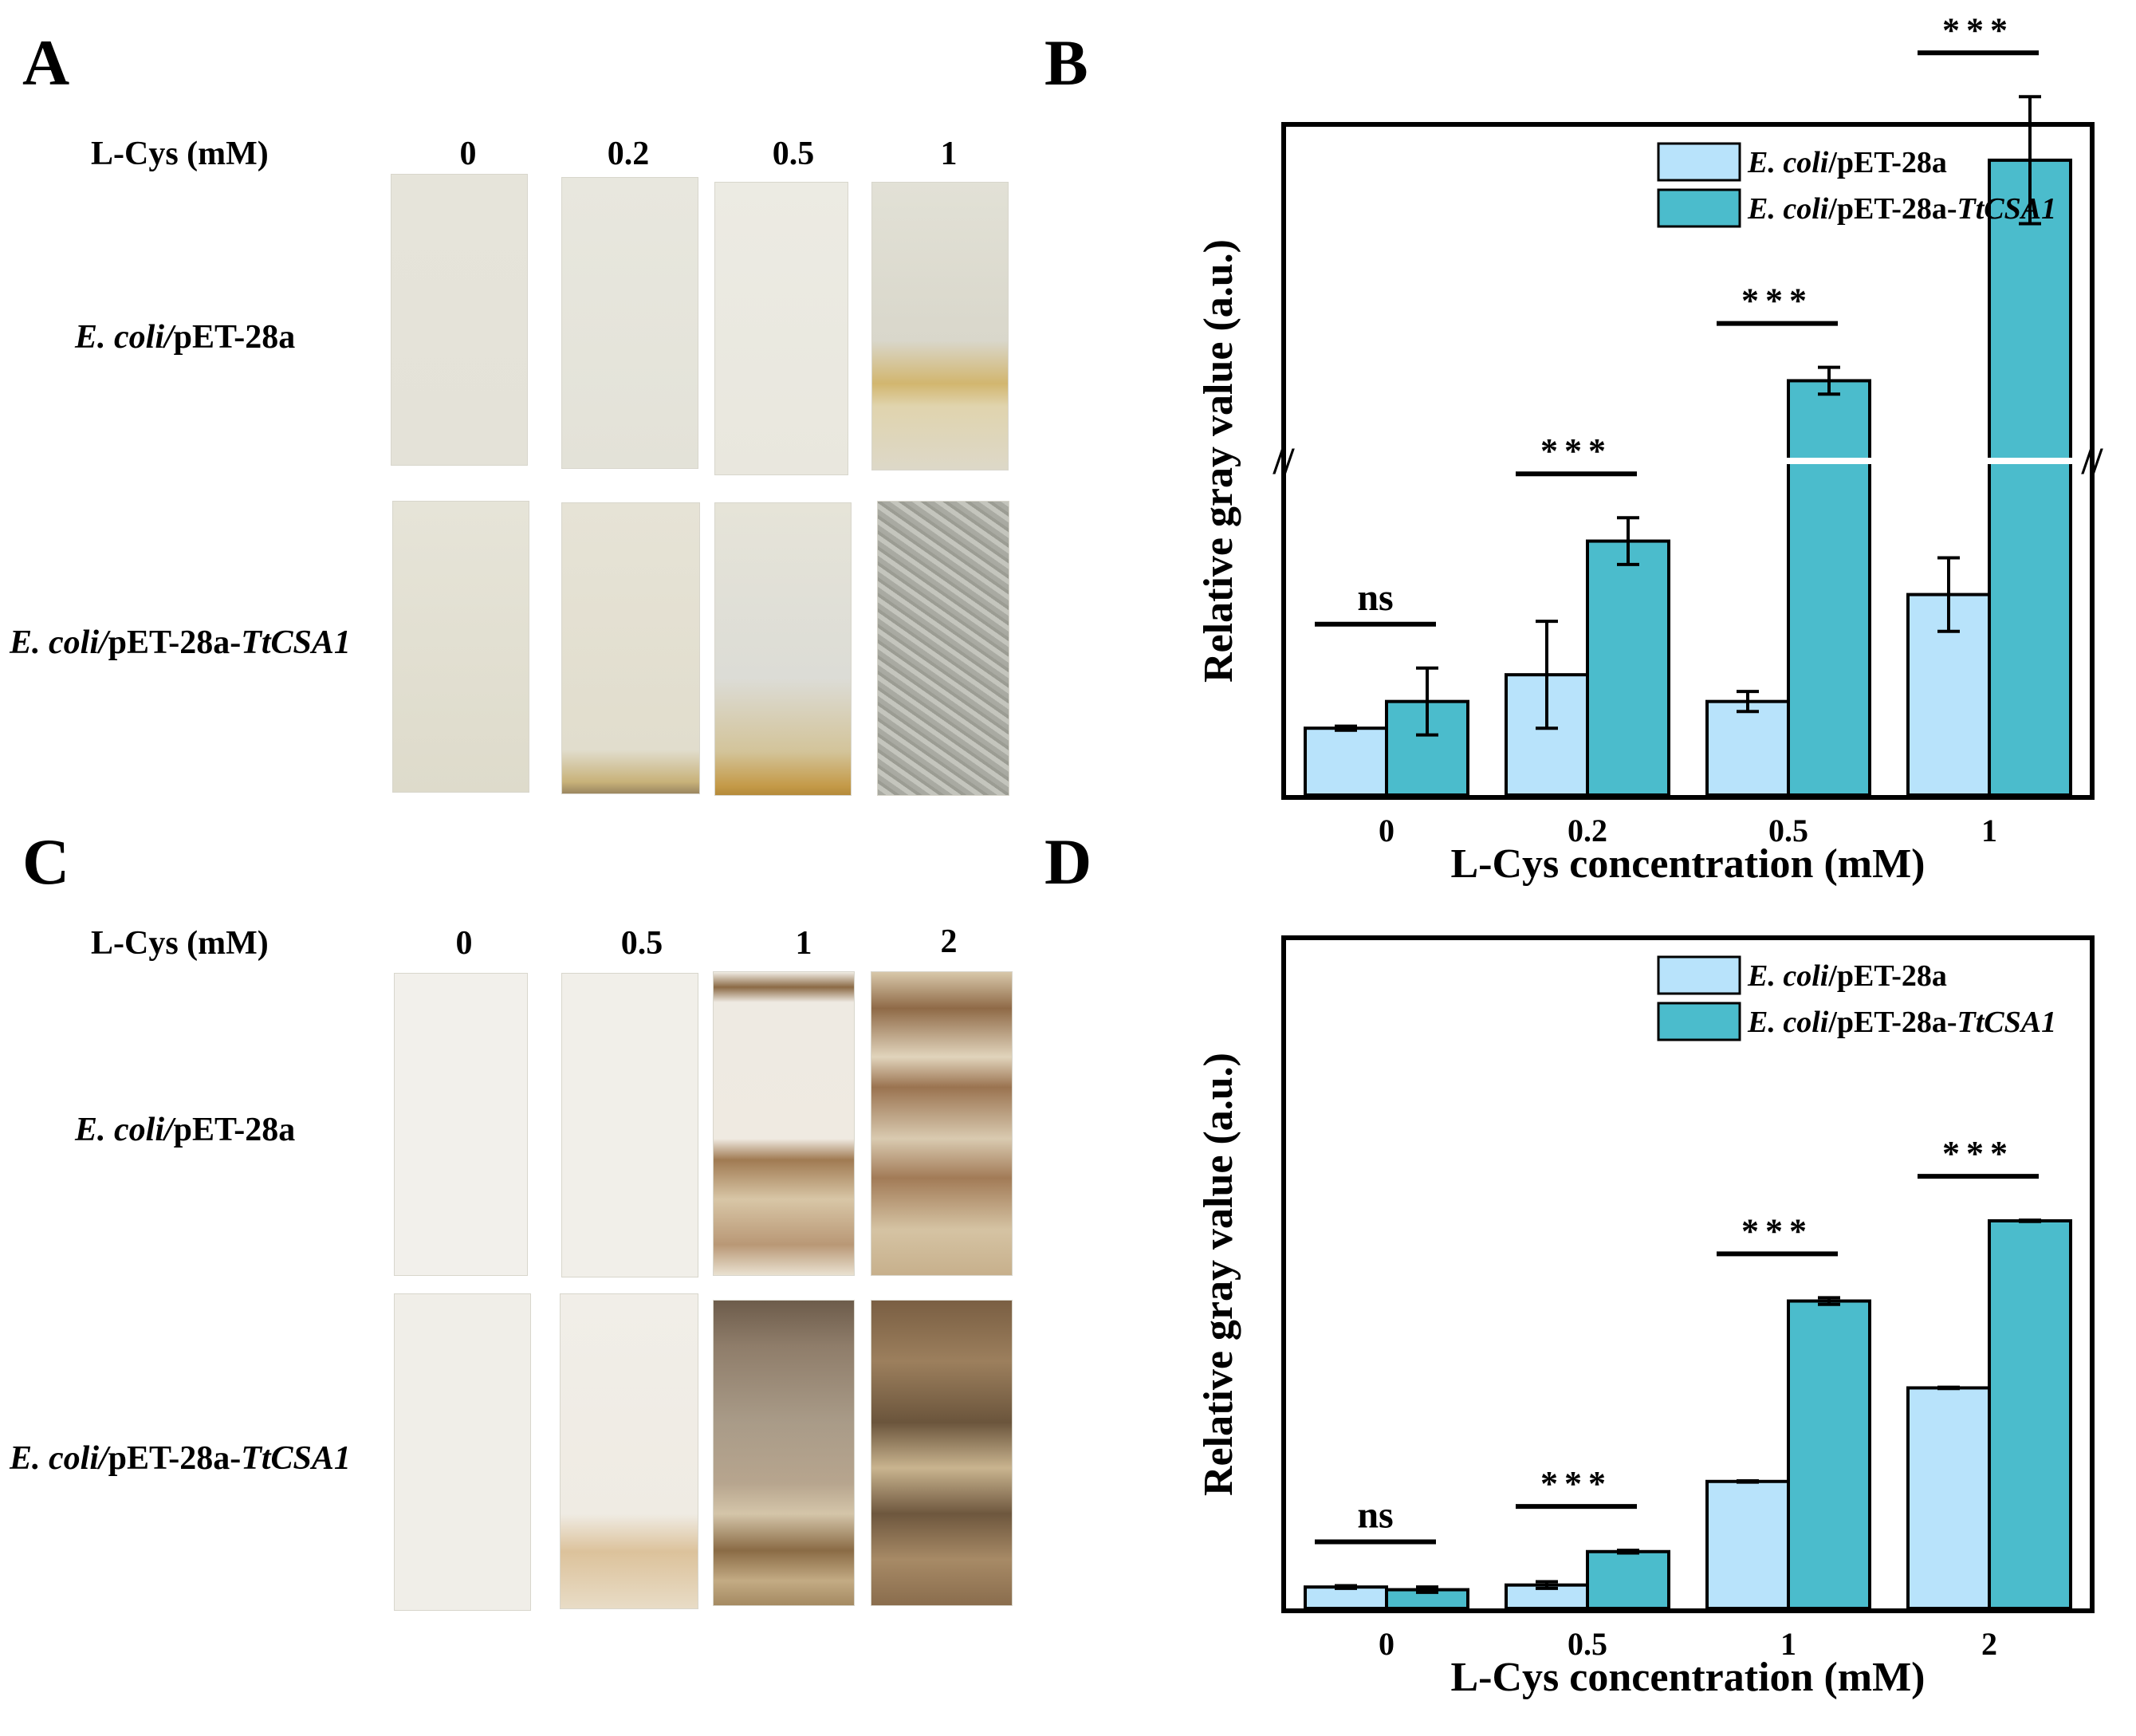 The width and height of the screenshot is (2136, 1736). Describe the element at coordinates (1688, 461) in the screenshot. I see `chart-b-frame` at that location.